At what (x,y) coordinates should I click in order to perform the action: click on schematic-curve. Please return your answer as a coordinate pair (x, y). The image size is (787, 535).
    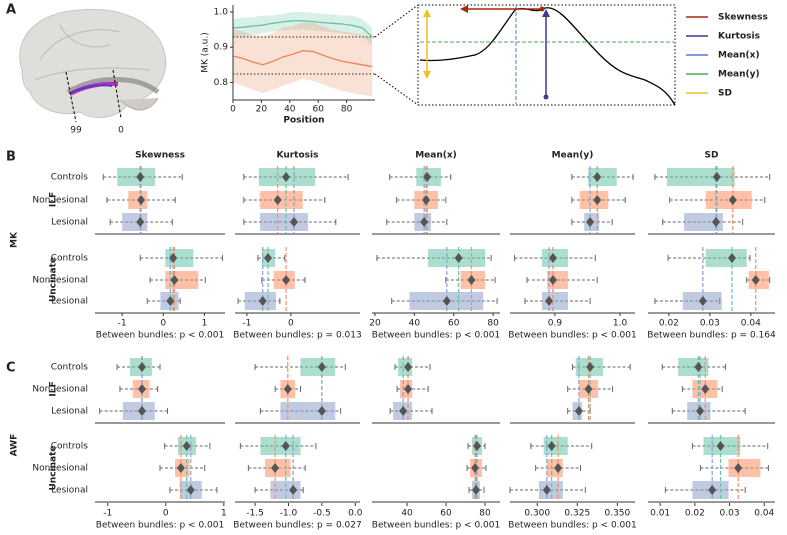
    Looking at the image, I should click on (547, 56).